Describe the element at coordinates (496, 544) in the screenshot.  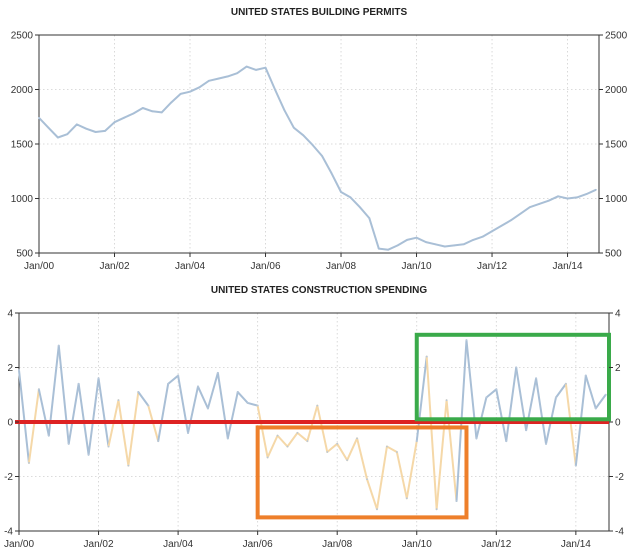
I see `x-tick-label: Jan/12` at that location.